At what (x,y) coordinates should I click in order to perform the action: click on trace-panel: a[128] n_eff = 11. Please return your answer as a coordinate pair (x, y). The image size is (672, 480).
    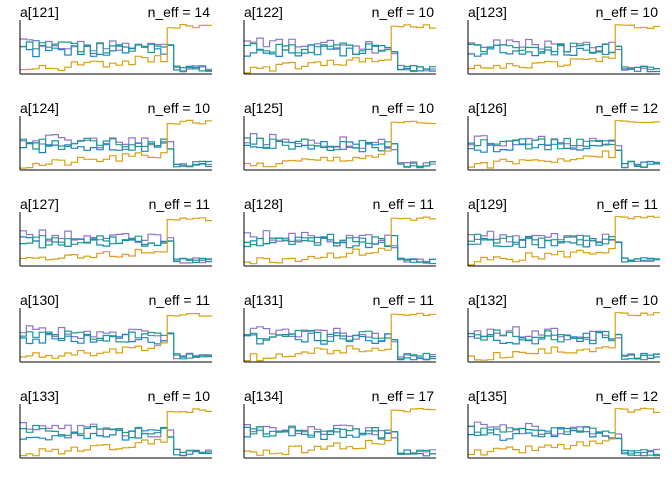
    Looking at the image, I should click on (336, 240).